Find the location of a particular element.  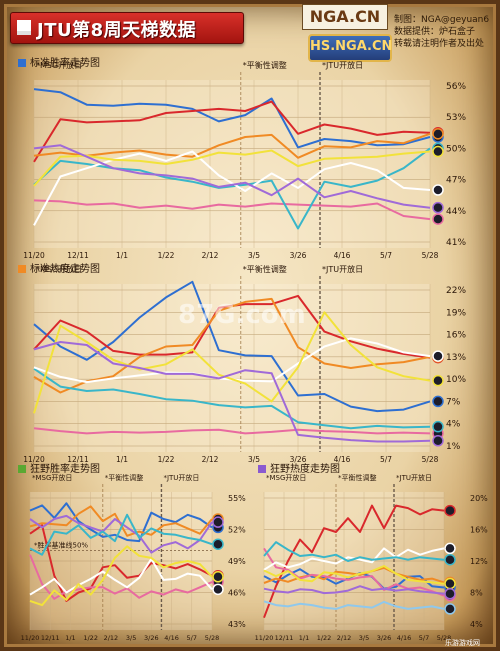

chart-title-text: 标准热度走势图 is located at coordinates (65, 269).